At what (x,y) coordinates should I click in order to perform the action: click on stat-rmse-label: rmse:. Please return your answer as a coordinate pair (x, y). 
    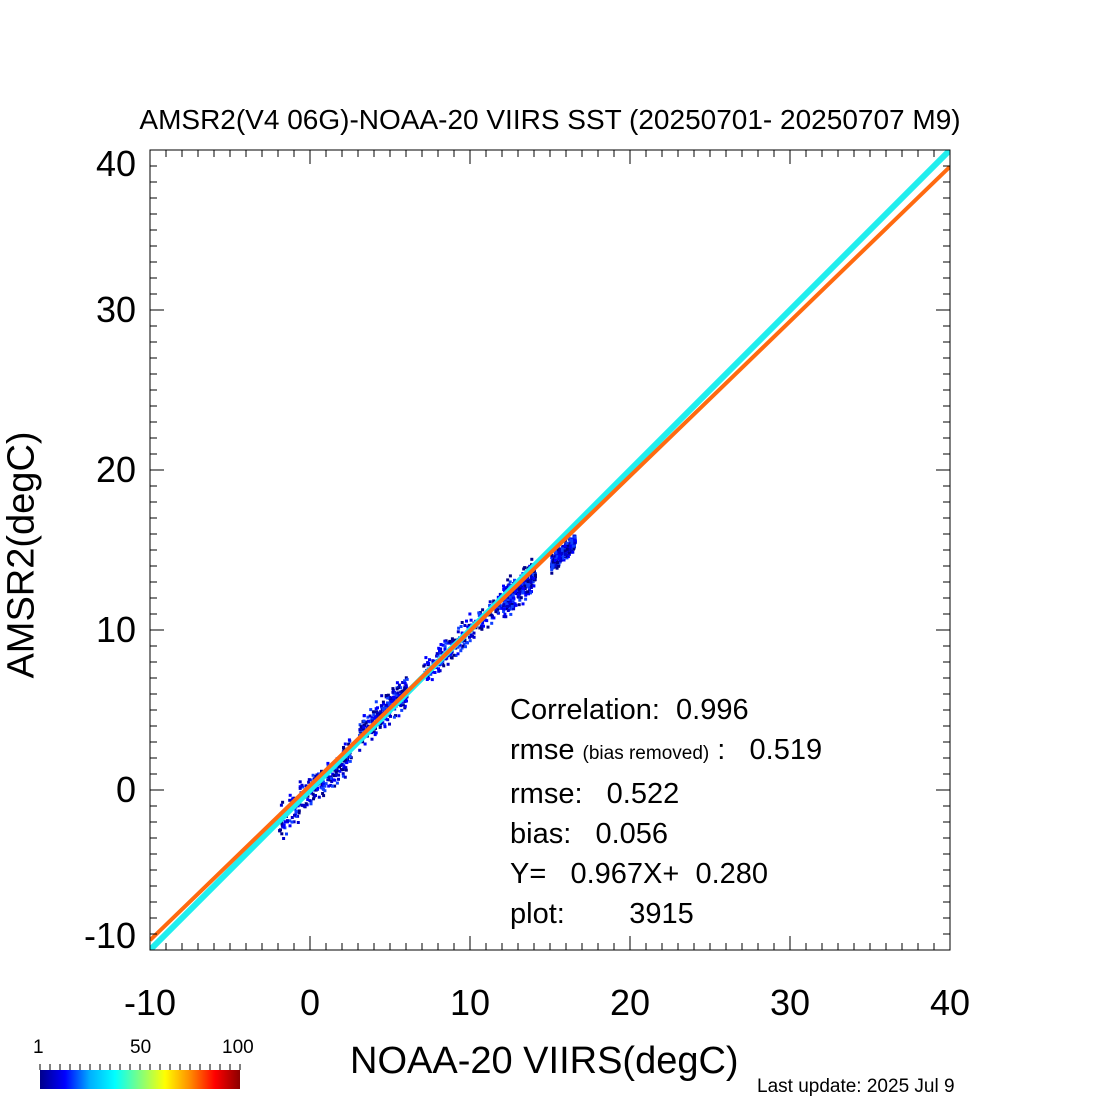
    Looking at the image, I should click on (546, 794).